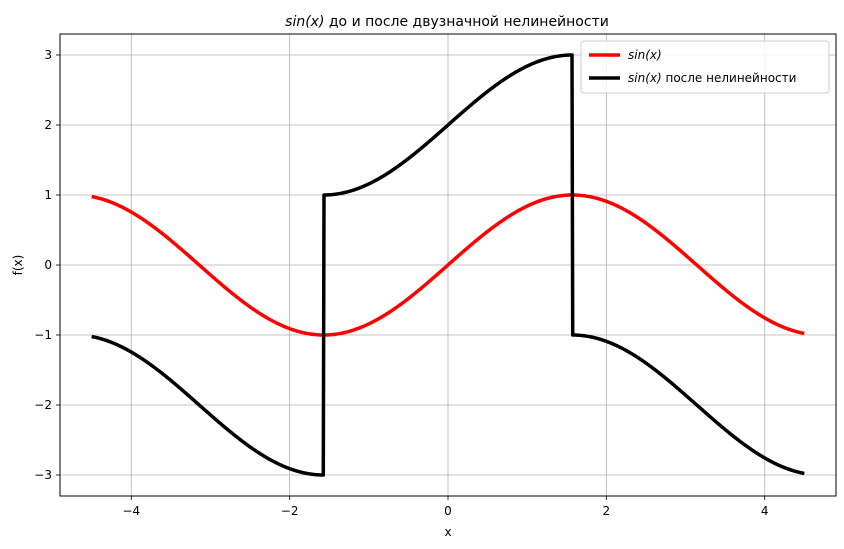  What do you see at coordinates (48, 195) in the screenshot?
I see `y-tick-label: 1` at bounding box center [48, 195].